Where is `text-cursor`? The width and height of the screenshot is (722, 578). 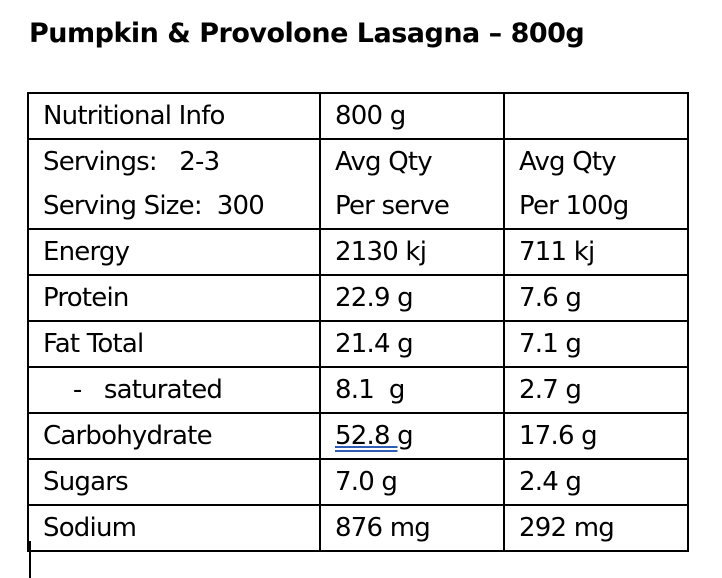
text-cursor is located at coordinates (30, 559).